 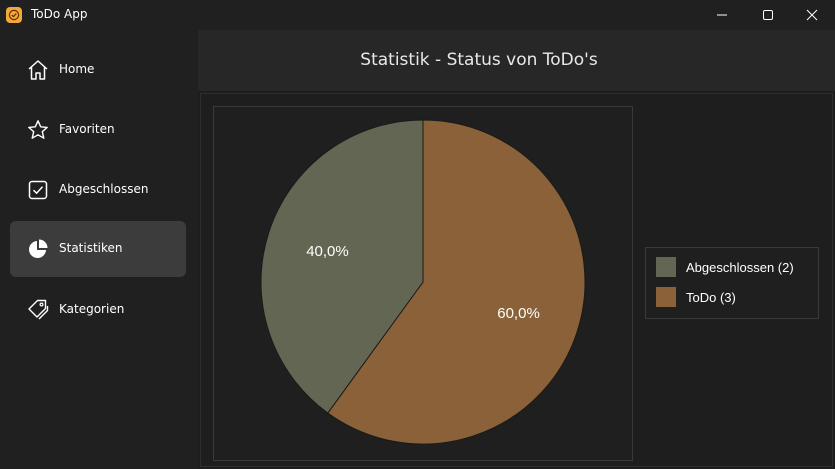 What do you see at coordinates (91, 248) in the screenshot?
I see `sidebar-item-label: Statistiken` at bounding box center [91, 248].